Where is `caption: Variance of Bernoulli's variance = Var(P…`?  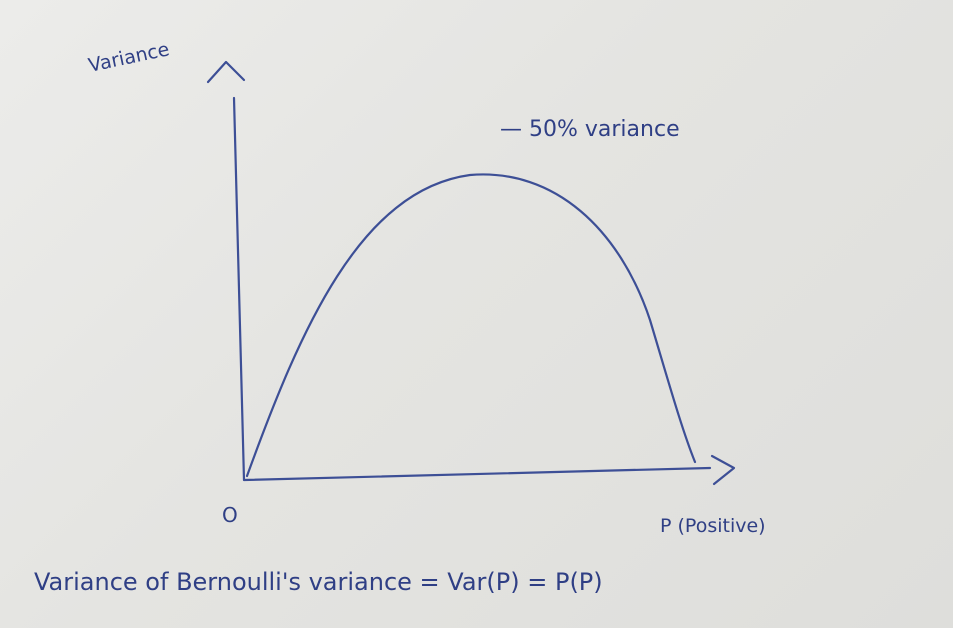 caption: Variance of Bernoulli's variance = Var(P… is located at coordinates (318, 582).